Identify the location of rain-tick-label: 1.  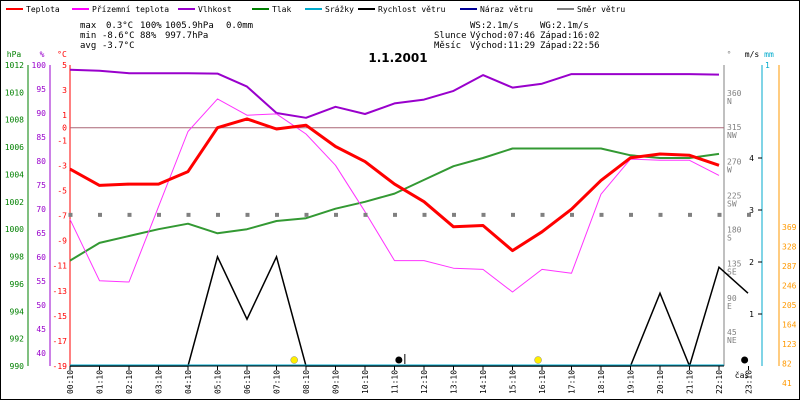
(767, 65).